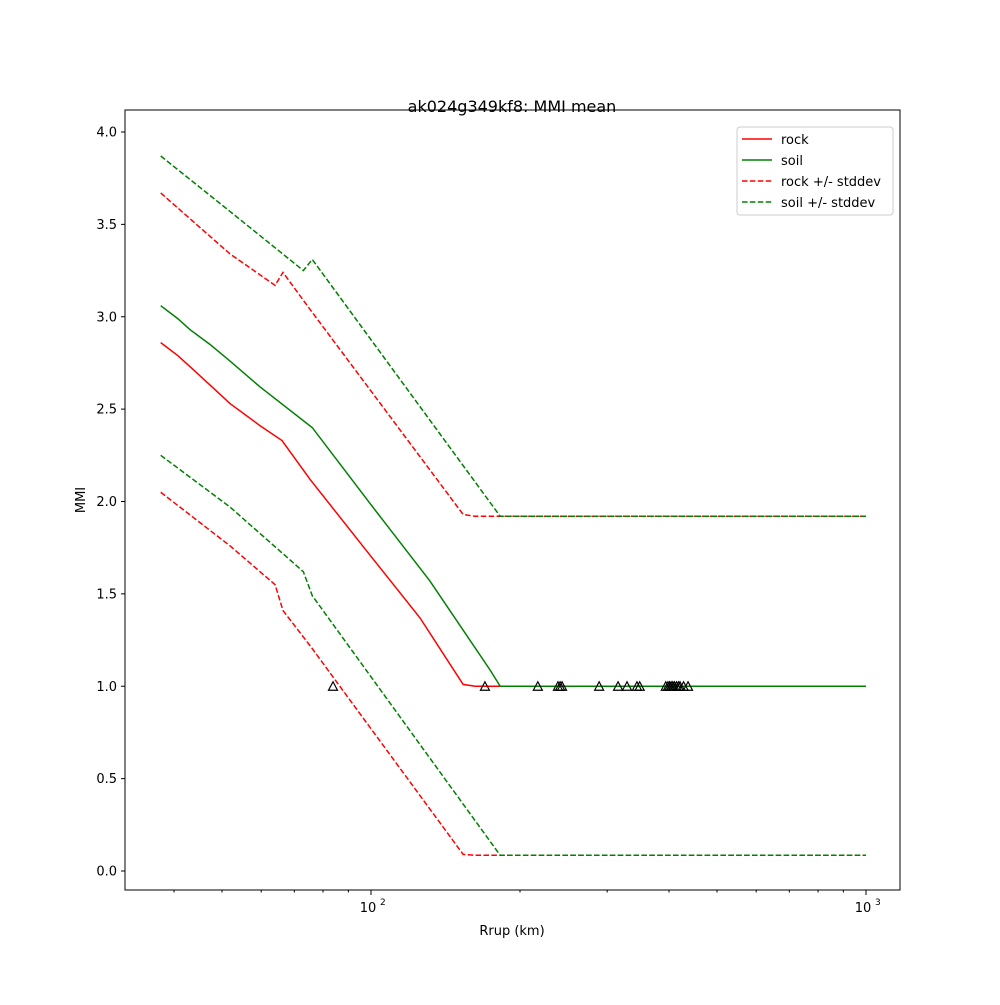 This screenshot has width=1000, height=1005. What do you see at coordinates (512, 106) in the screenshot?
I see `chart-title: ak024g349kf8: MMI mean` at bounding box center [512, 106].